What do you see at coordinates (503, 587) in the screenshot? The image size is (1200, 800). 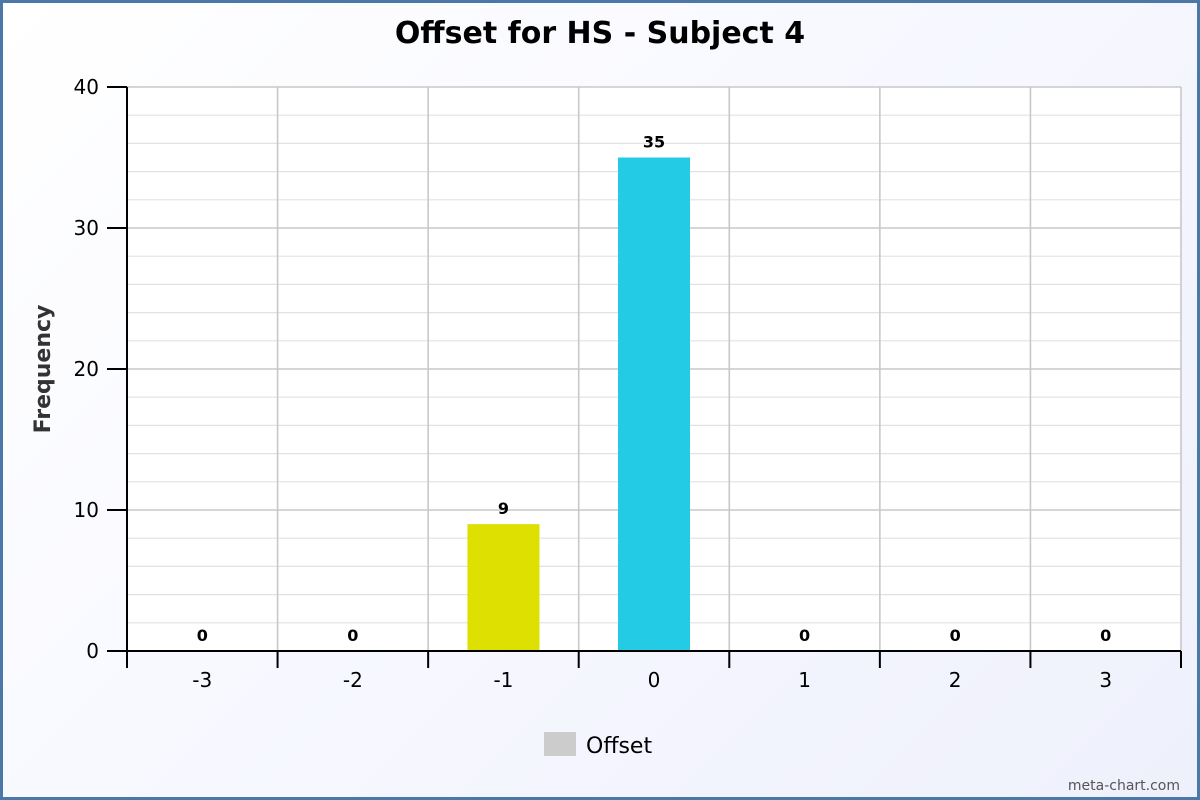 I see `bar--1` at bounding box center [503, 587].